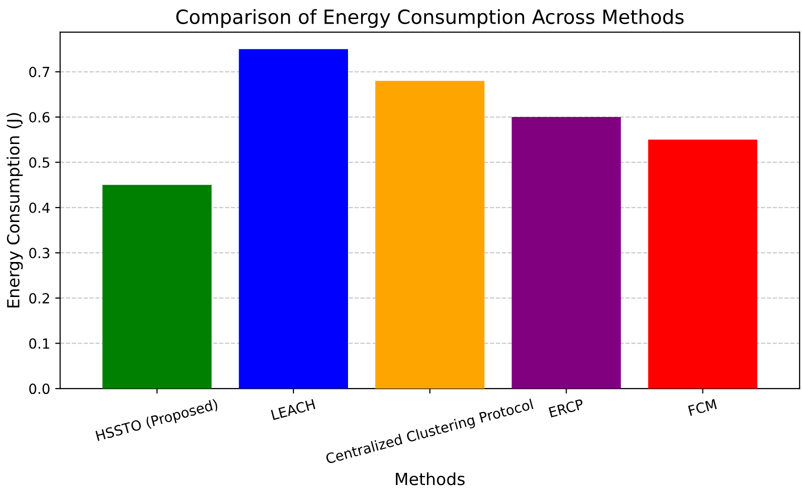  I want to click on y-tick-label: 0.1, so click(39, 343).